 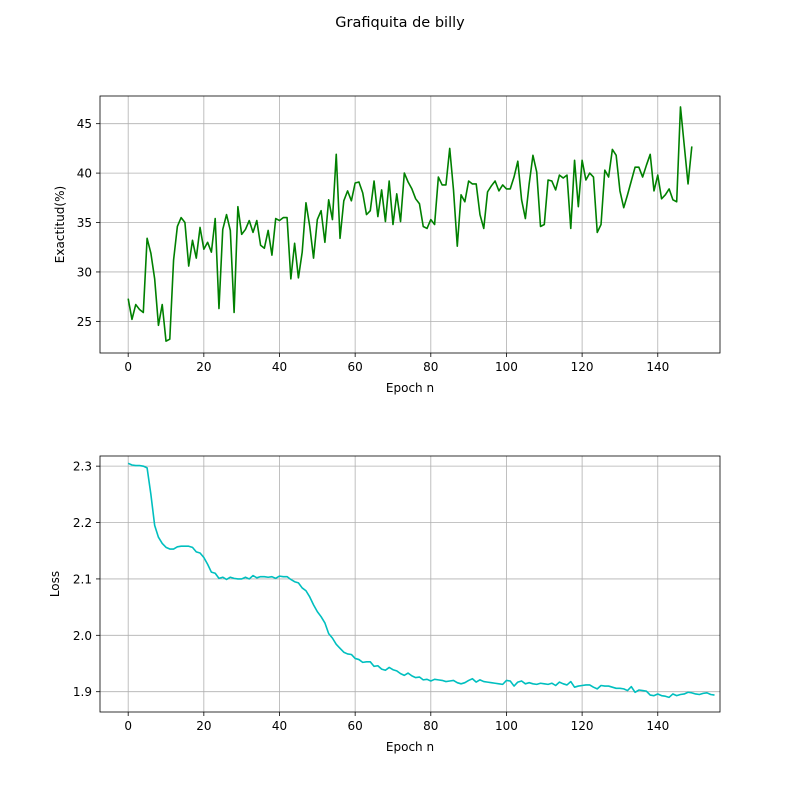 I want to click on loss-y-tick-label: 2.1, so click(x=82, y=579).